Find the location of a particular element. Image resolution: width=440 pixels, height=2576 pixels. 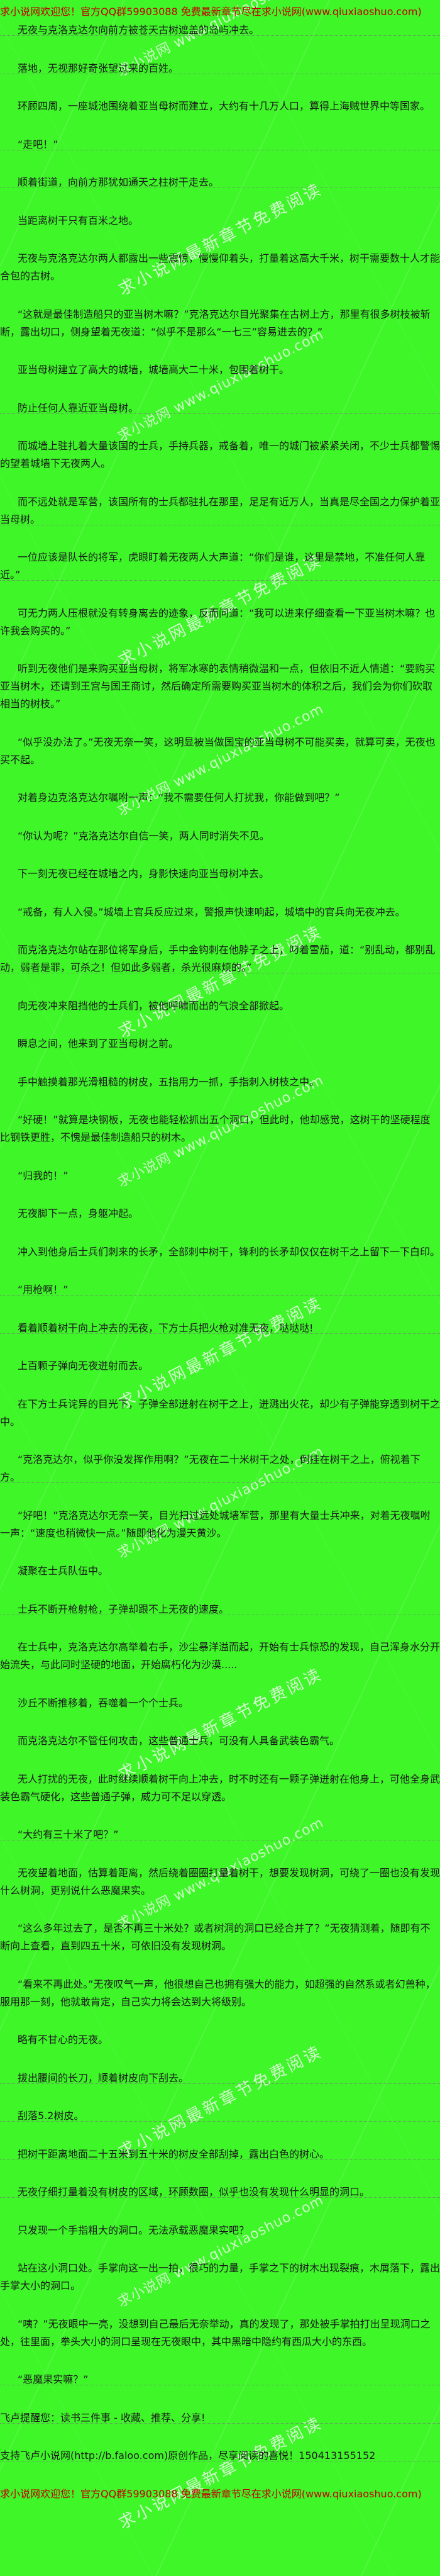

novel-paragraph: 无夜脚下一点，身躯冲起。 is located at coordinates (78, 1213).